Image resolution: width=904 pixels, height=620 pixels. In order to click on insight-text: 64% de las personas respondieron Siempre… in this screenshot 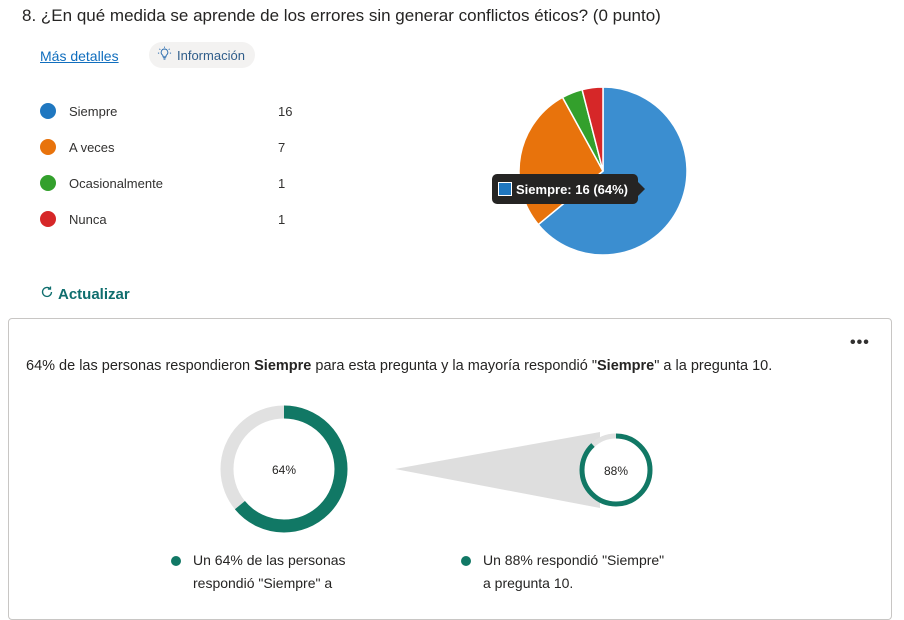, I will do `click(399, 366)`.